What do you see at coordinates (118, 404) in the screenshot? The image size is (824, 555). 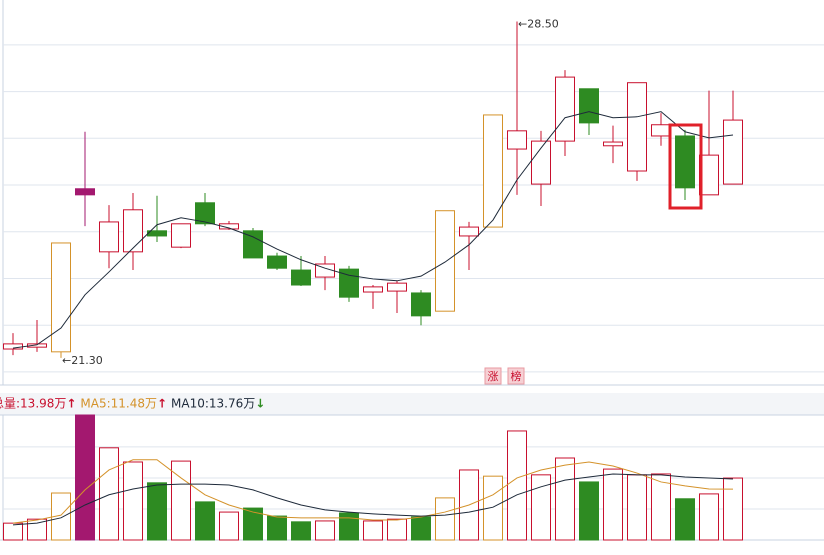 I see `legend-text: MA5:11.48万` at bounding box center [118, 404].